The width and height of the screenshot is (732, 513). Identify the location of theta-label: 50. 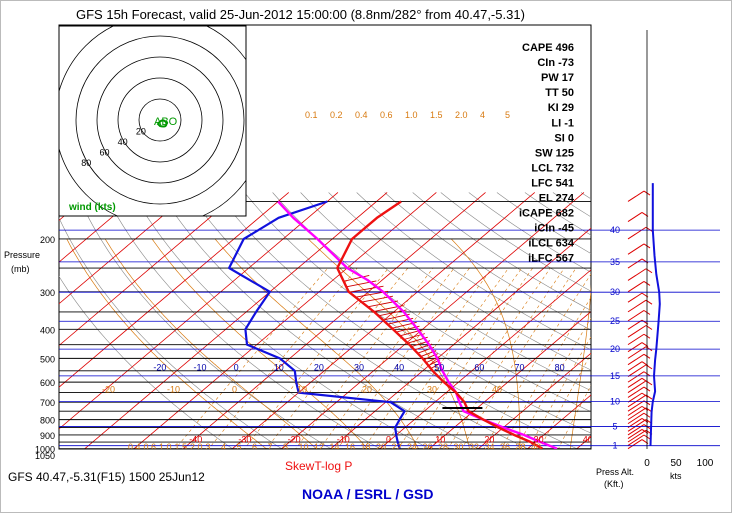
(439, 368).